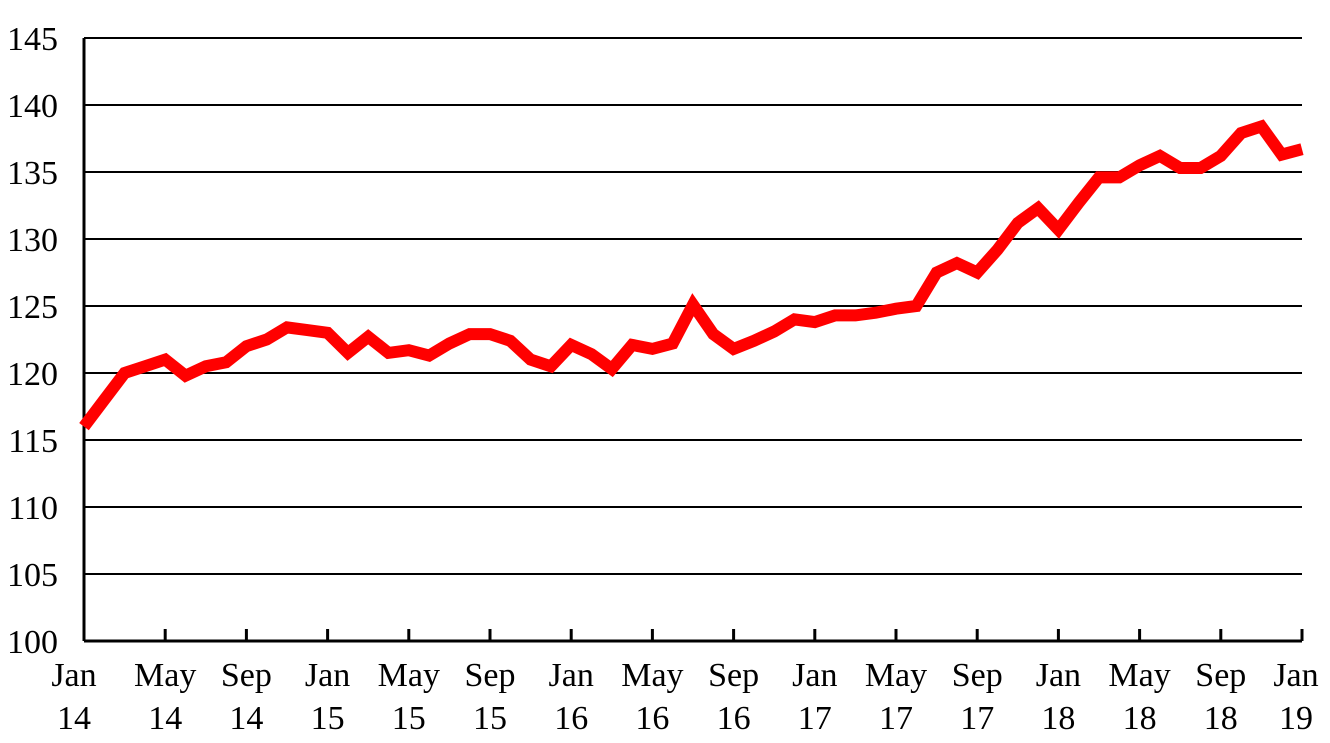 This screenshot has width=1330, height=743. What do you see at coordinates (32, 39) in the screenshot?
I see `y-tick-label-145: 145` at bounding box center [32, 39].